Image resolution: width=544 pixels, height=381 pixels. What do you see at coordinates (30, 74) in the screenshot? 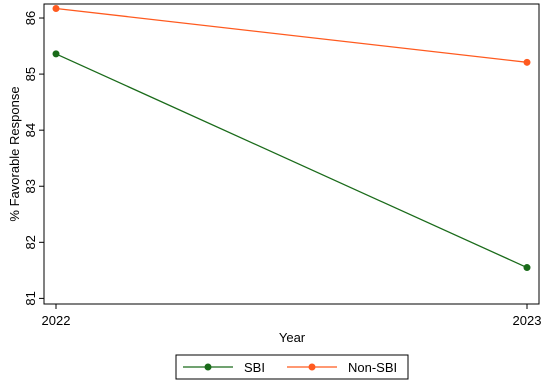
I see `y-tick-label: 85` at bounding box center [30, 74].